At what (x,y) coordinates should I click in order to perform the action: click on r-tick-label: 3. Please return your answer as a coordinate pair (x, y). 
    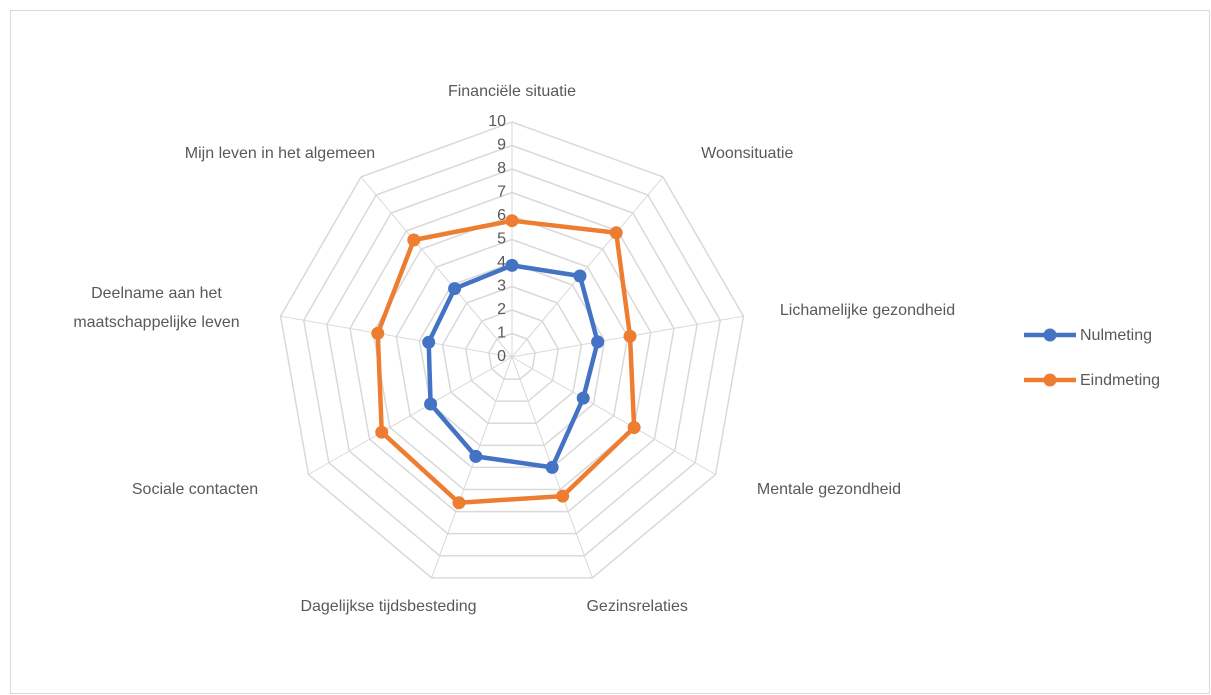
    Looking at the image, I should click on (501, 286).